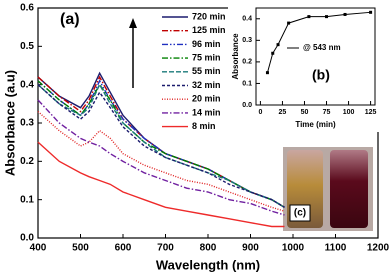 The width and height of the screenshot is (392, 279). What do you see at coordinates (305, 112) in the screenshot?
I see `x-tick-label: 50` at bounding box center [305, 112].